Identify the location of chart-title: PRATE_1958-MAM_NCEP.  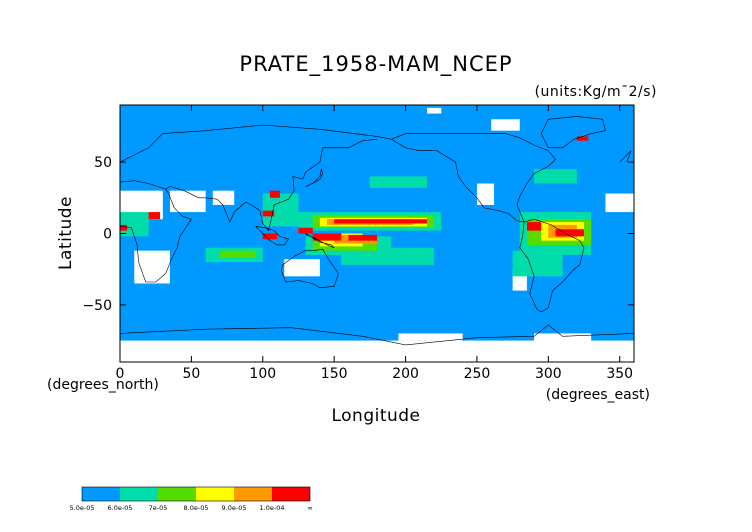
(375, 64).